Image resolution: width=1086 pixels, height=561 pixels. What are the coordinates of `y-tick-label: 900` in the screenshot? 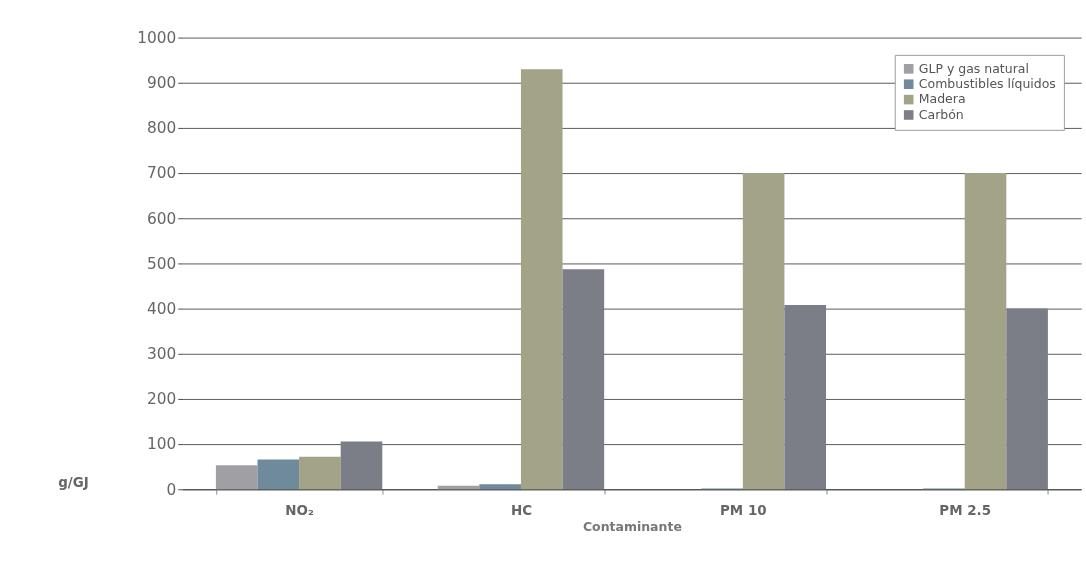 It's located at (162, 83).